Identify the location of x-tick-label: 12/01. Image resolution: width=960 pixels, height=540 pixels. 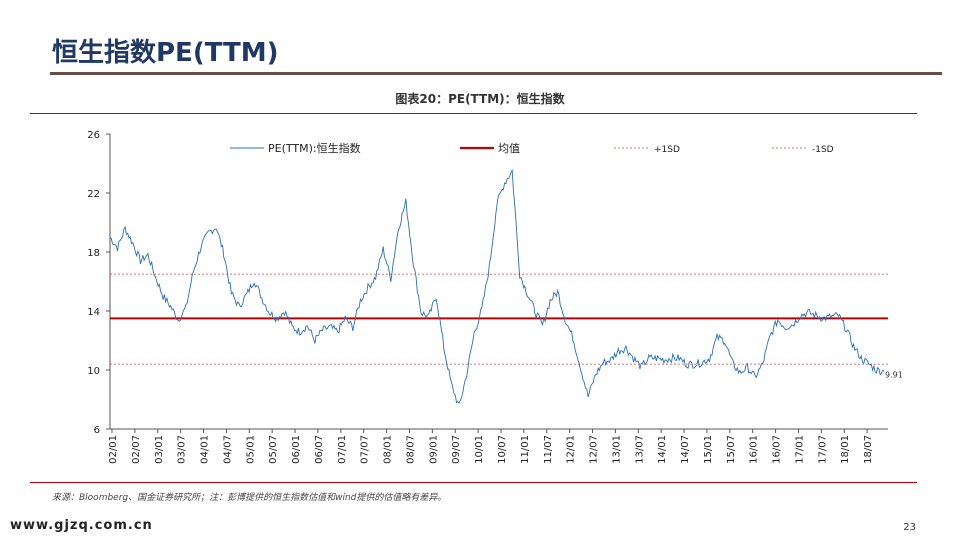
(571, 449).